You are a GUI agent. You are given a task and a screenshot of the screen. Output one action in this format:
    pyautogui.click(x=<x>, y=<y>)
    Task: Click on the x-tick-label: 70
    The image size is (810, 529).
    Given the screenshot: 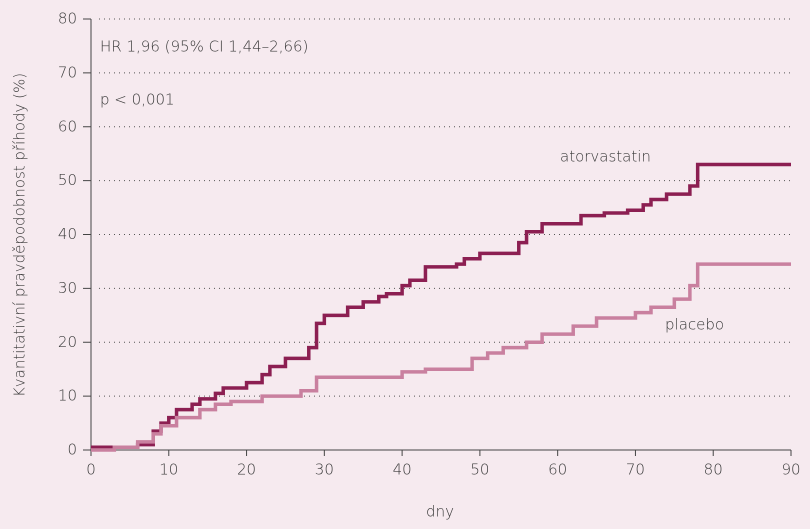 What is the action you would take?
    pyautogui.click(x=635, y=470)
    